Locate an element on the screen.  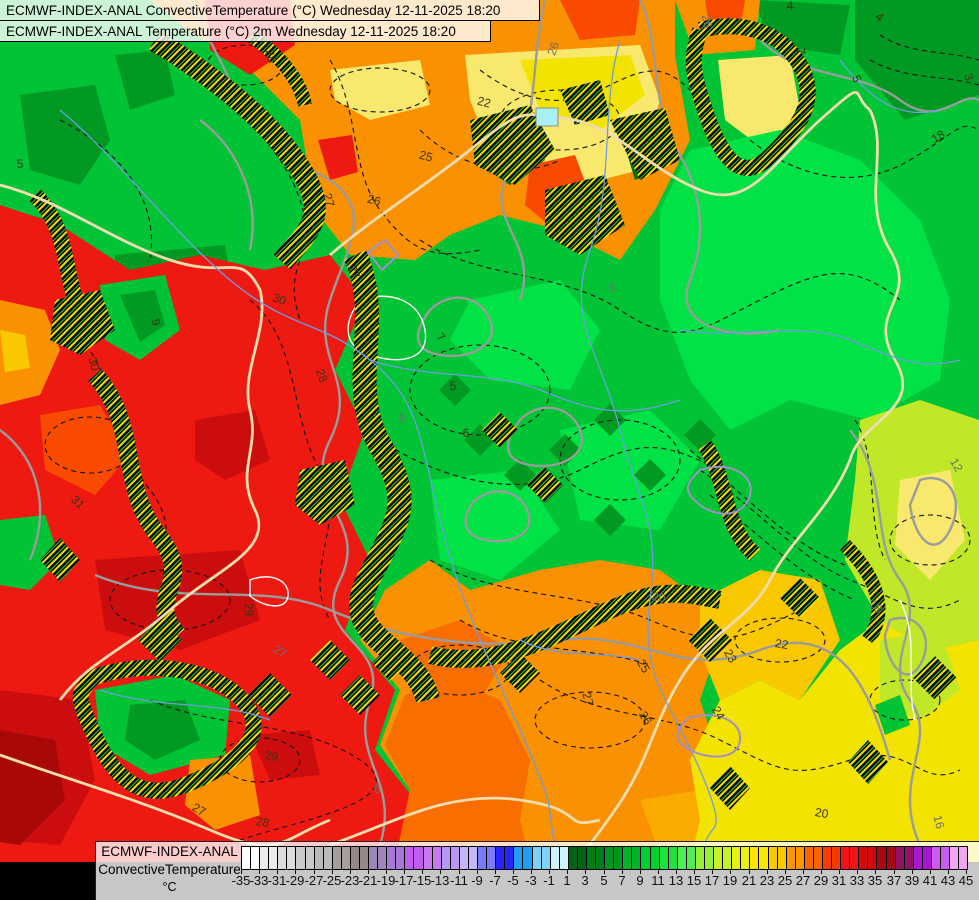
contour-label: 29 is located at coordinates (272, 756).